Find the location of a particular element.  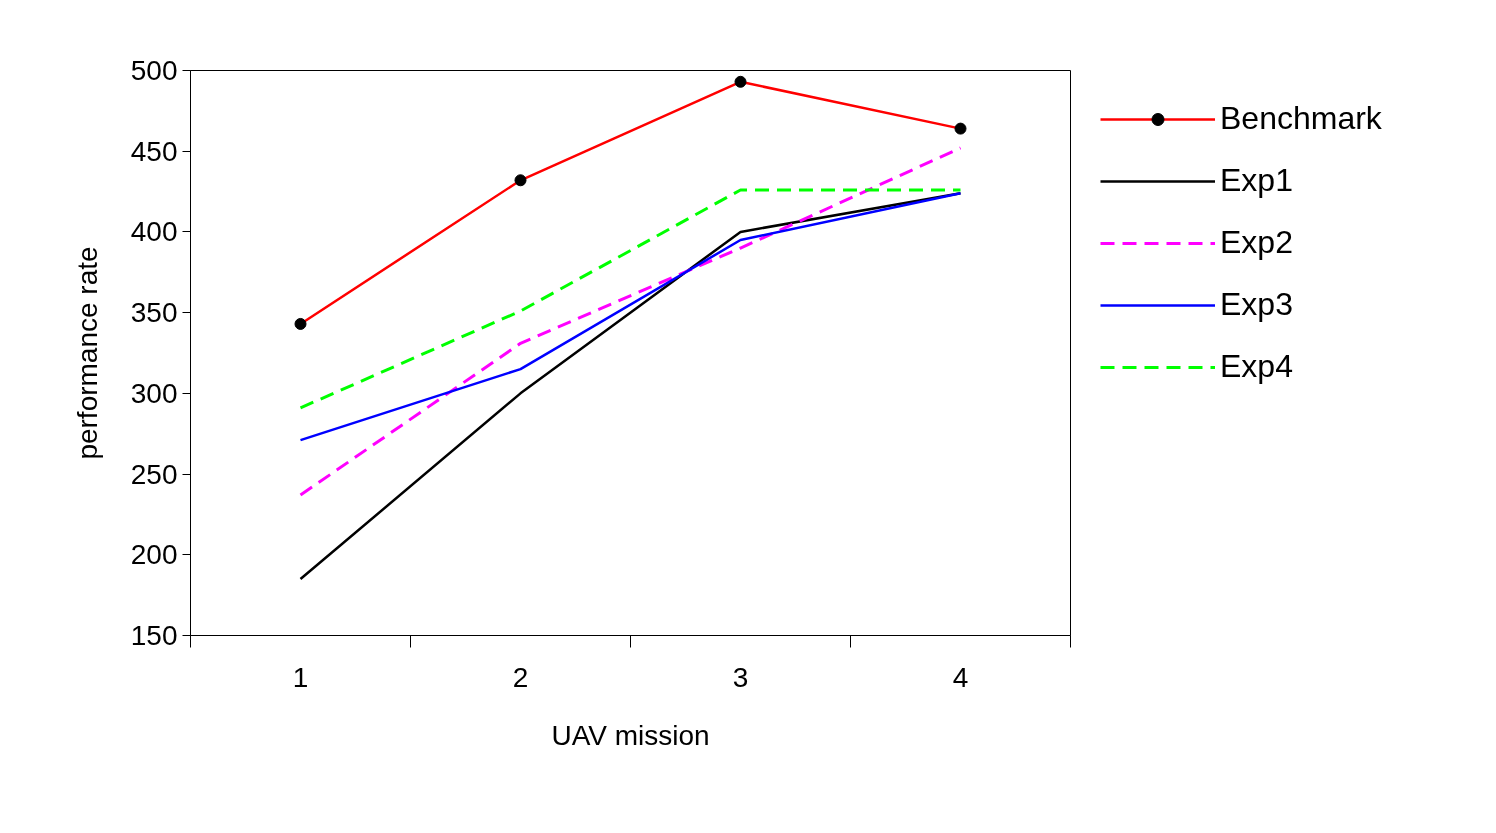

y-axis-title: performance rate is located at coordinates (87, 353).